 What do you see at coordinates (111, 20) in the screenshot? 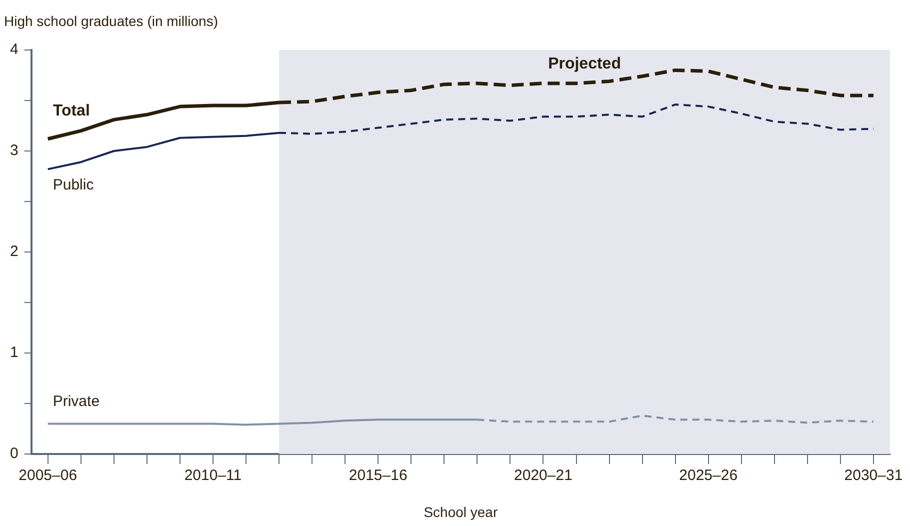
I see `y-axis-title: High school graduates (in millions)` at bounding box center [111, 20].